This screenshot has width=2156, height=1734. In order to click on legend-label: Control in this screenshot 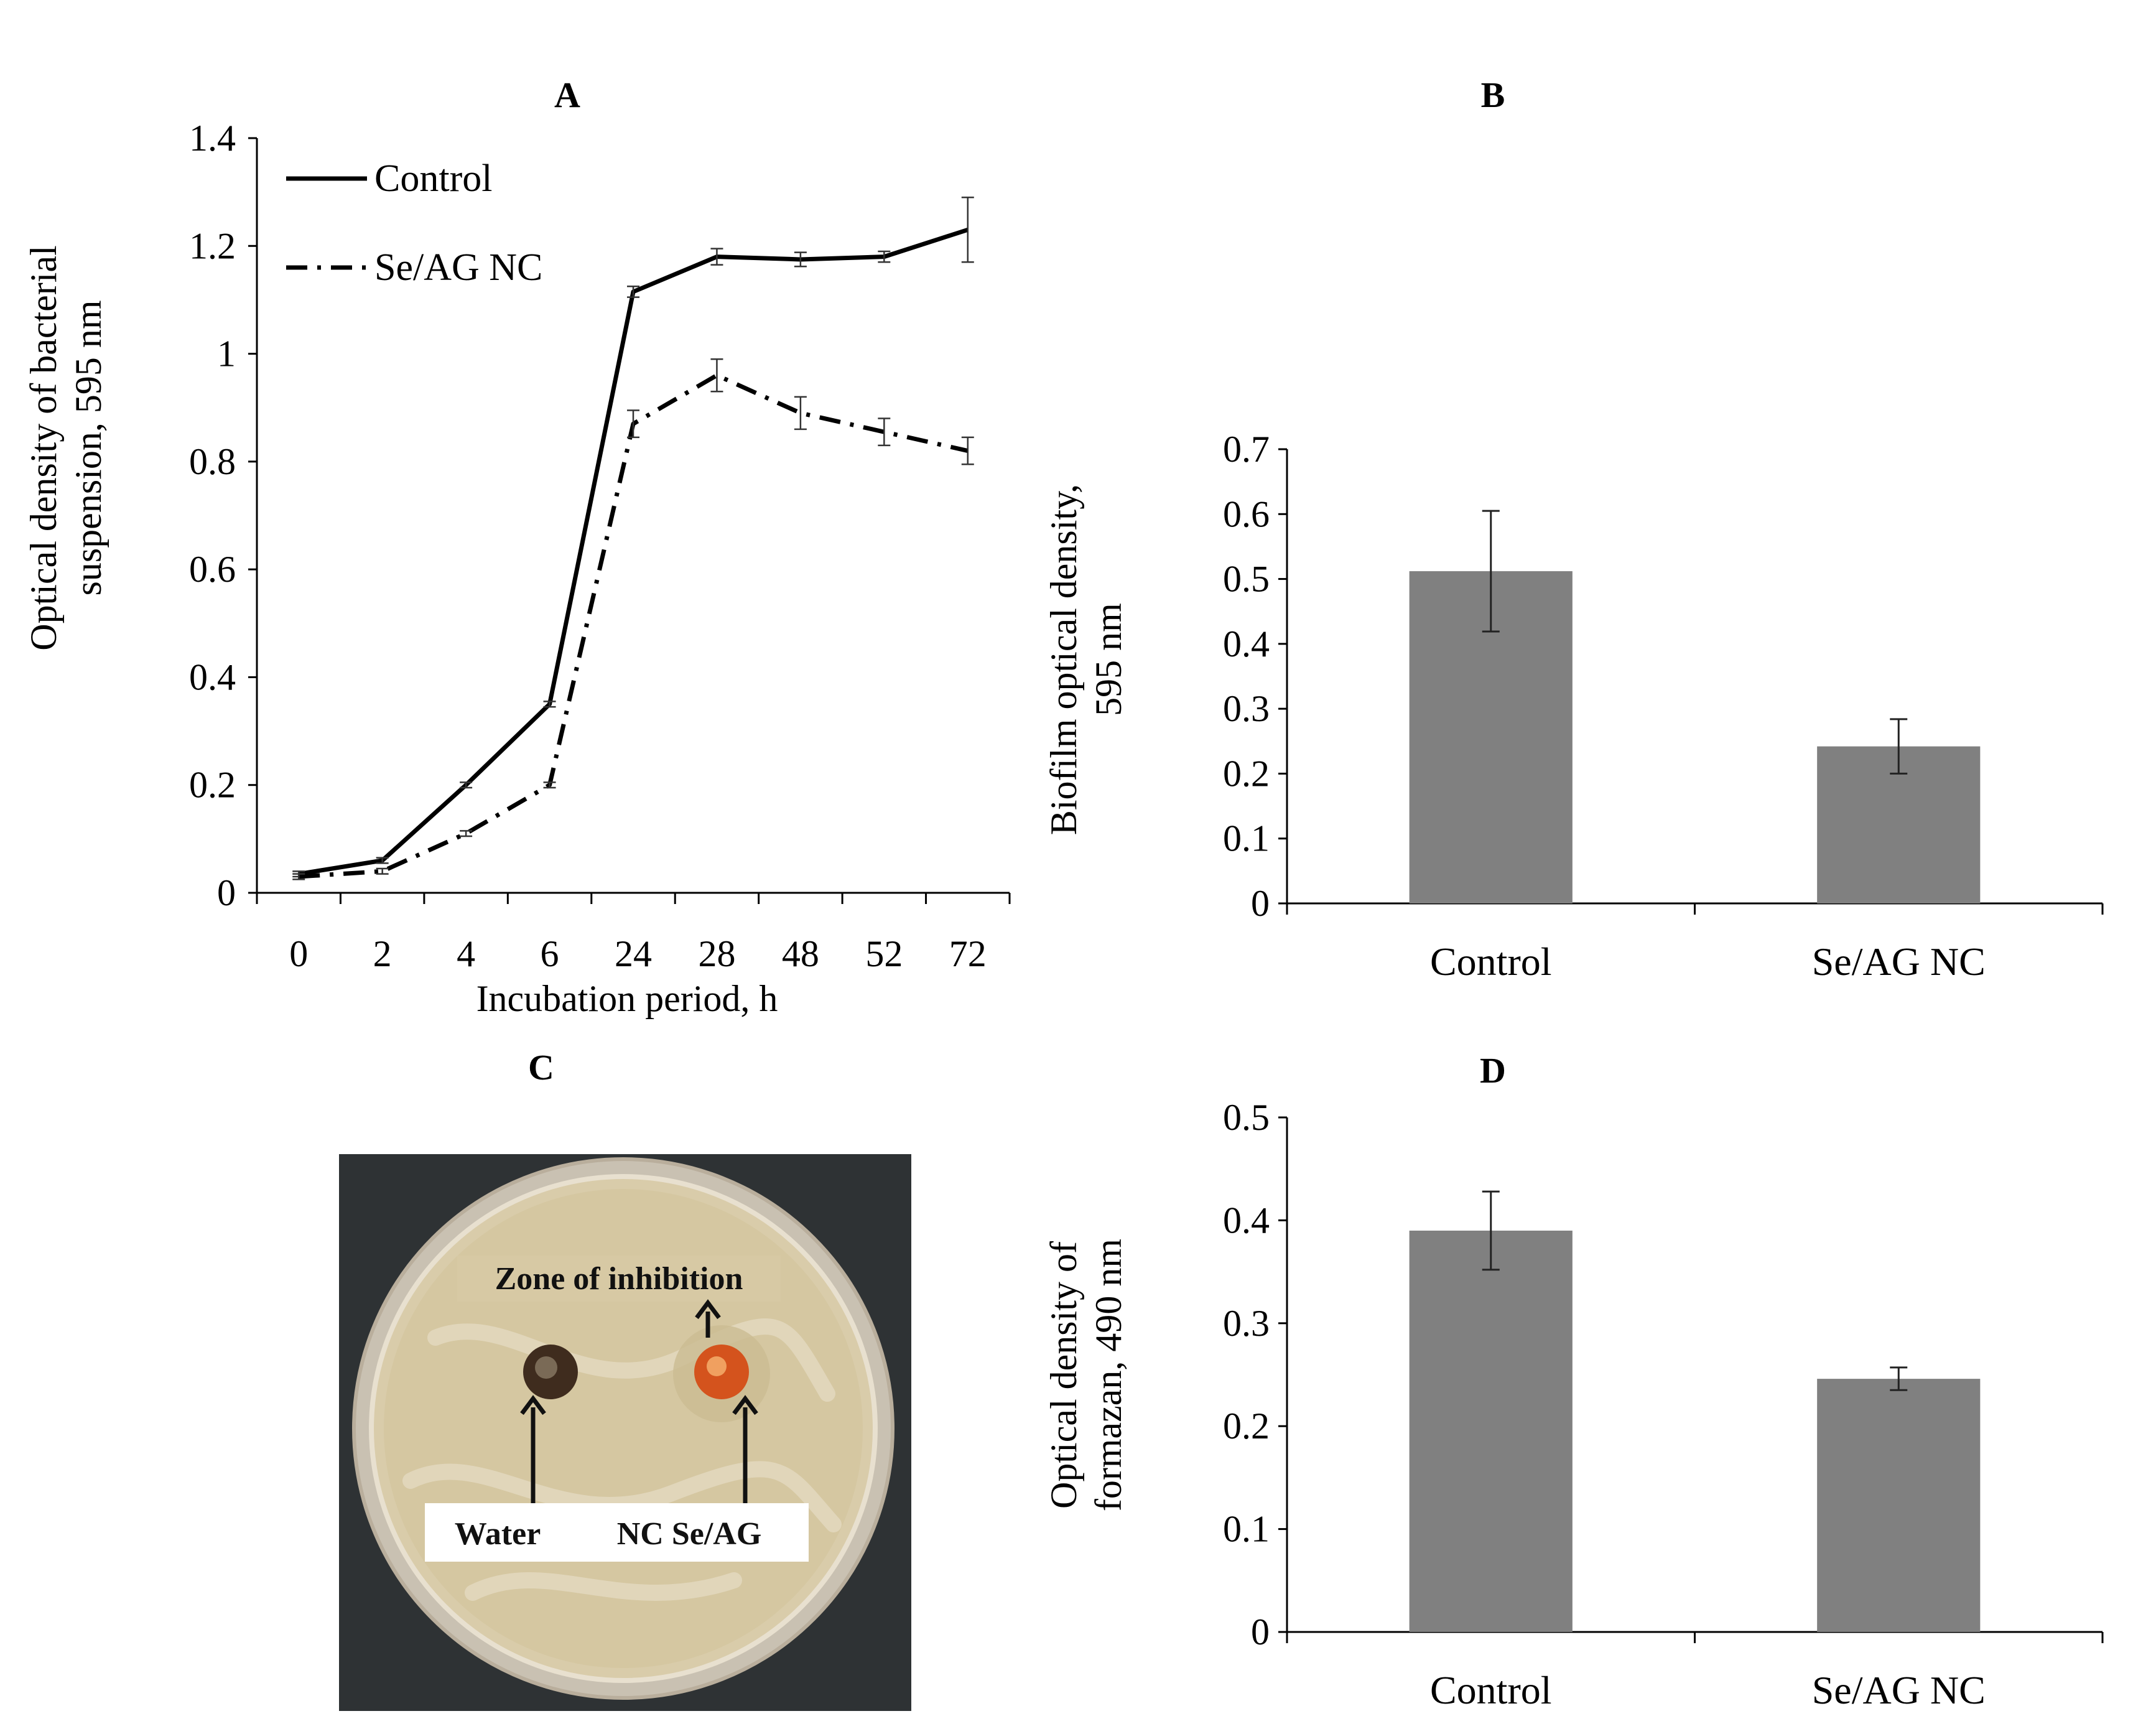, I will do `click(433, 179)`.